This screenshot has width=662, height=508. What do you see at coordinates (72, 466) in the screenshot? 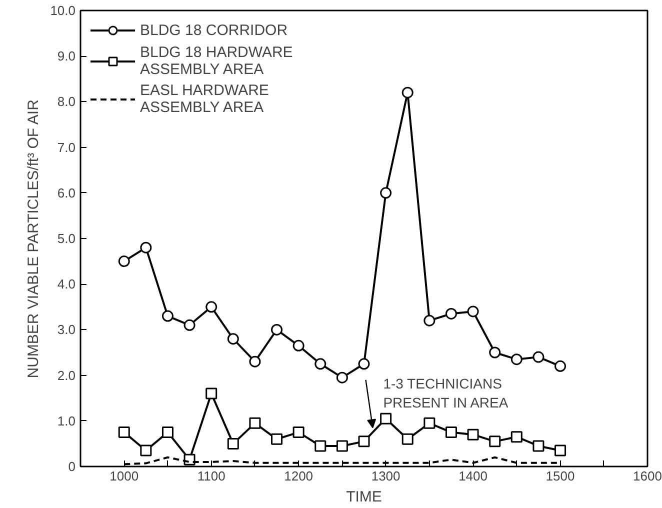
I see `y-tick-label: 0` at bounding box center [72, 466].